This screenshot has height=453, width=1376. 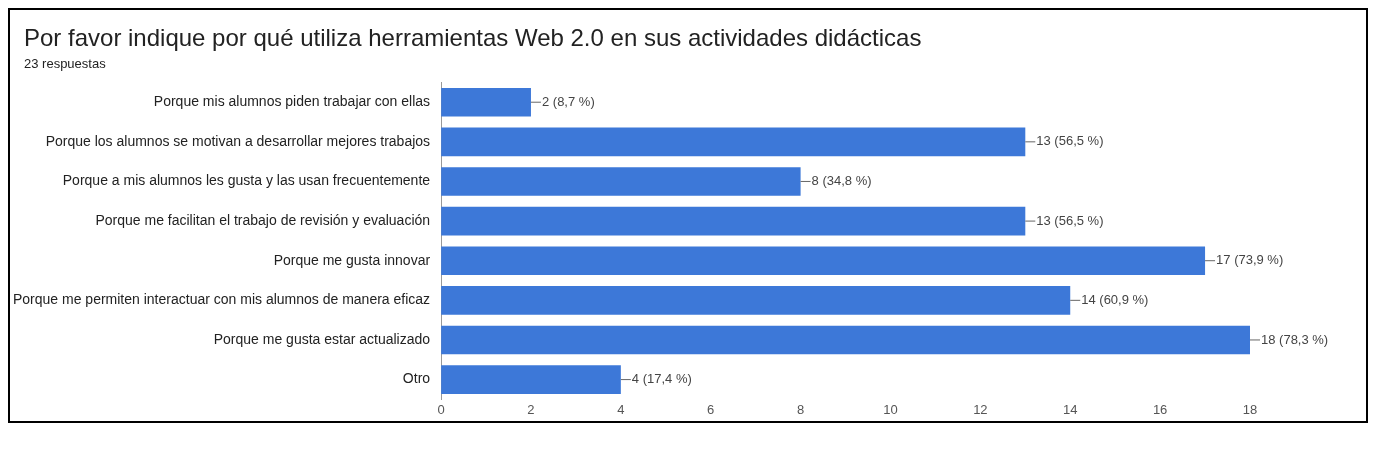 I want to click on y-tick-label: Porque me facilitan el trabajo de revisión y evaluación, so click(x=263, y=219).